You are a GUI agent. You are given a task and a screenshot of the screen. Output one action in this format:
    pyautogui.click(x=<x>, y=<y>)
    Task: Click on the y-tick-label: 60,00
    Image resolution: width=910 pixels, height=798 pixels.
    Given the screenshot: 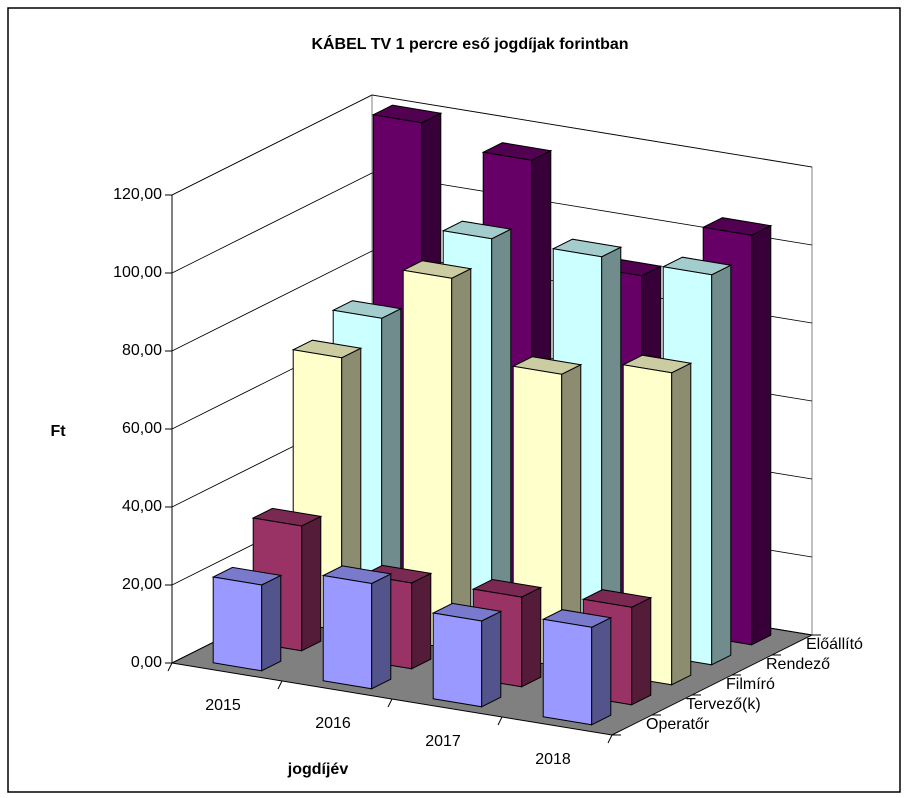 What is the action you would take?
    pyautogui.click(x=142, y=428)
    